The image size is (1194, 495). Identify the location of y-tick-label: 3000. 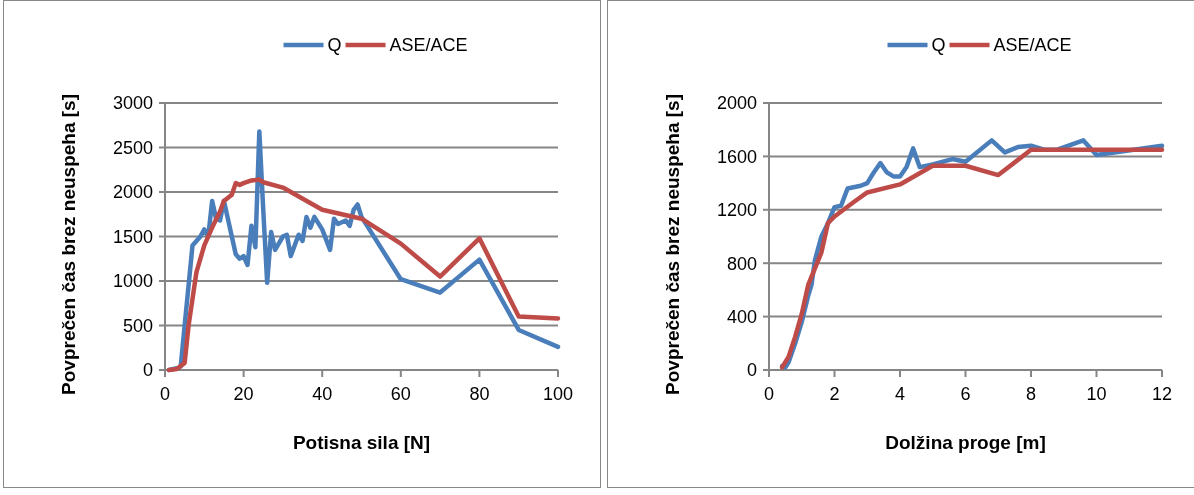
(132, 103).